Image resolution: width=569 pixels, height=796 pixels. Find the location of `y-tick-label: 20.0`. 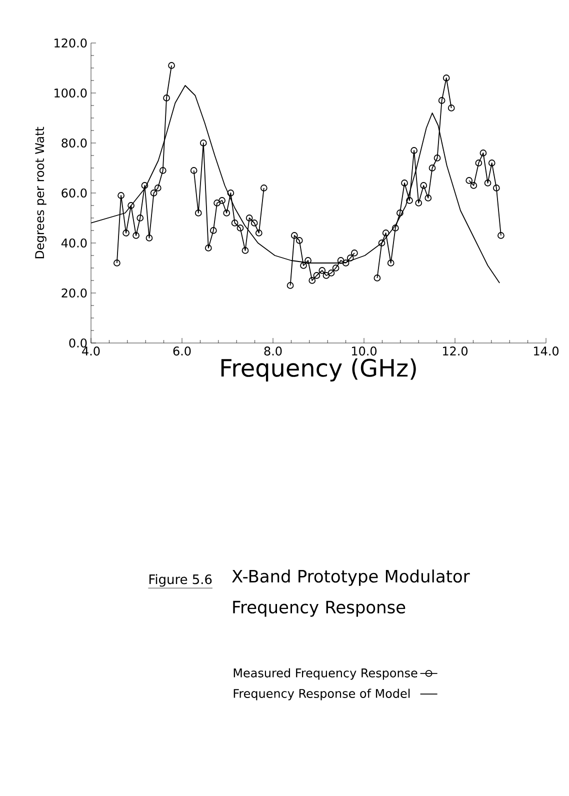

y-tick-label: 20.0 is located at coordinates (74, 293).